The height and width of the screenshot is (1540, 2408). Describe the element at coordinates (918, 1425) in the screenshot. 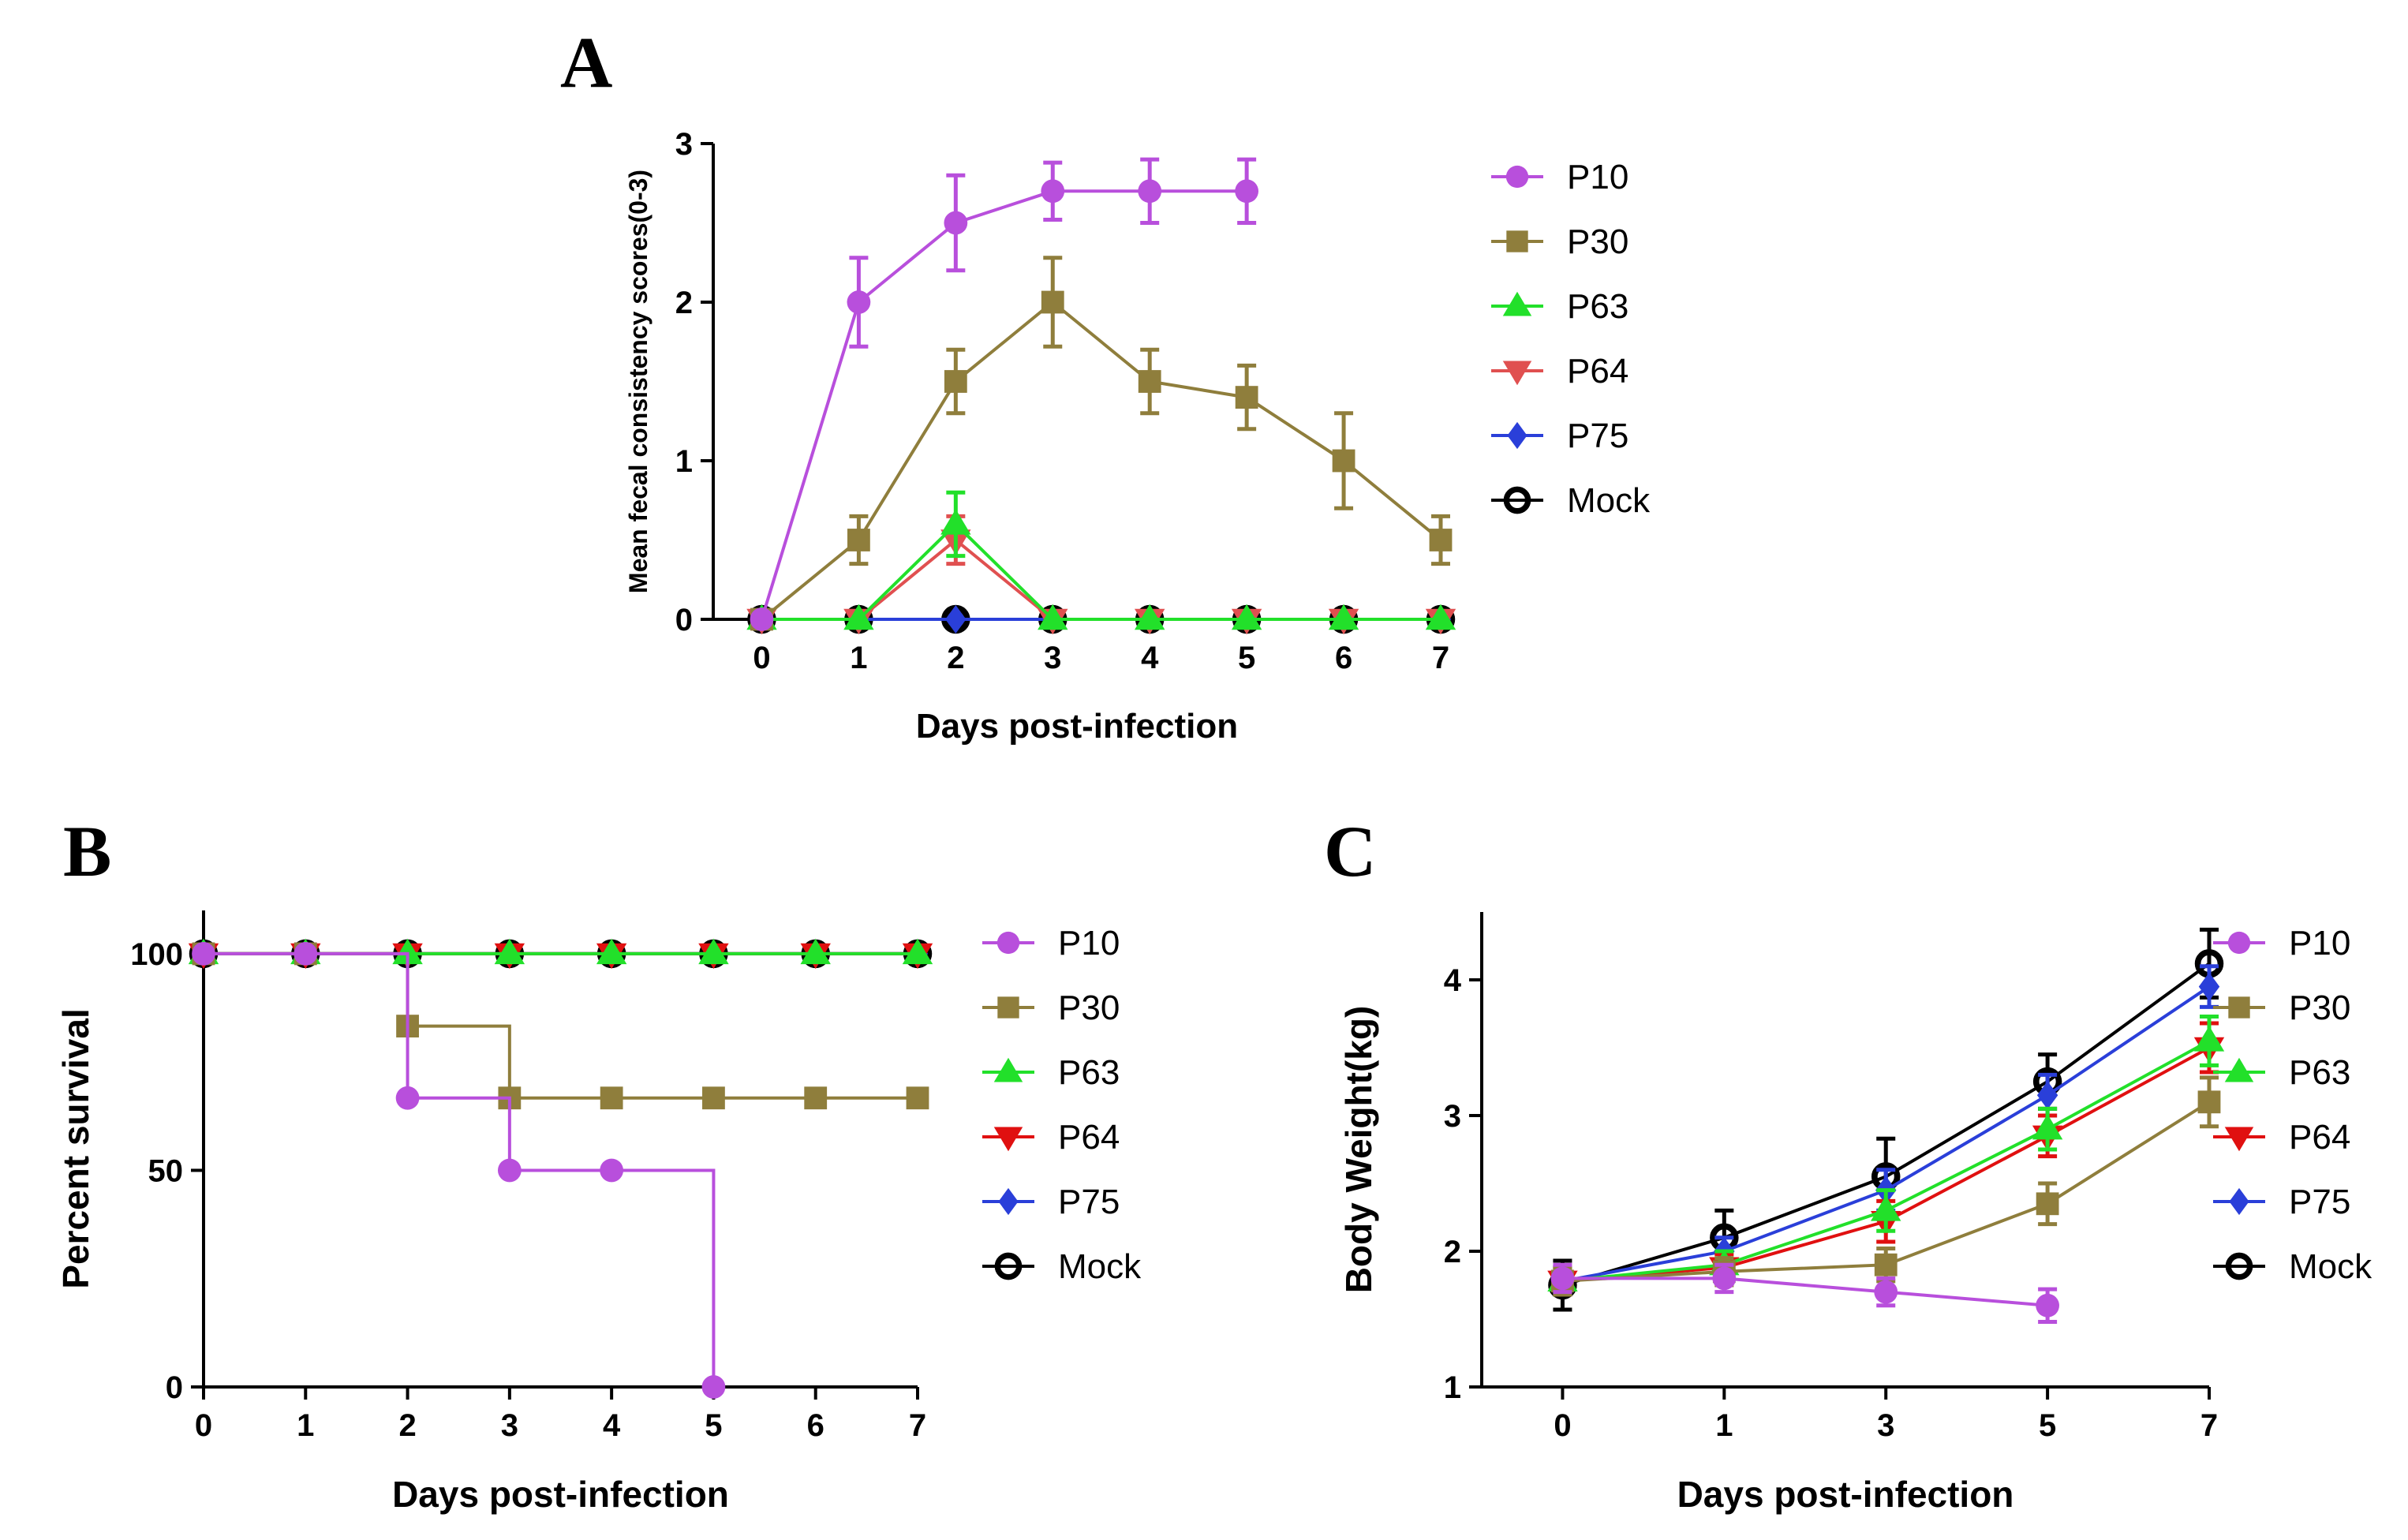

I see `panel-b-x-tick-label: 7` at that location.